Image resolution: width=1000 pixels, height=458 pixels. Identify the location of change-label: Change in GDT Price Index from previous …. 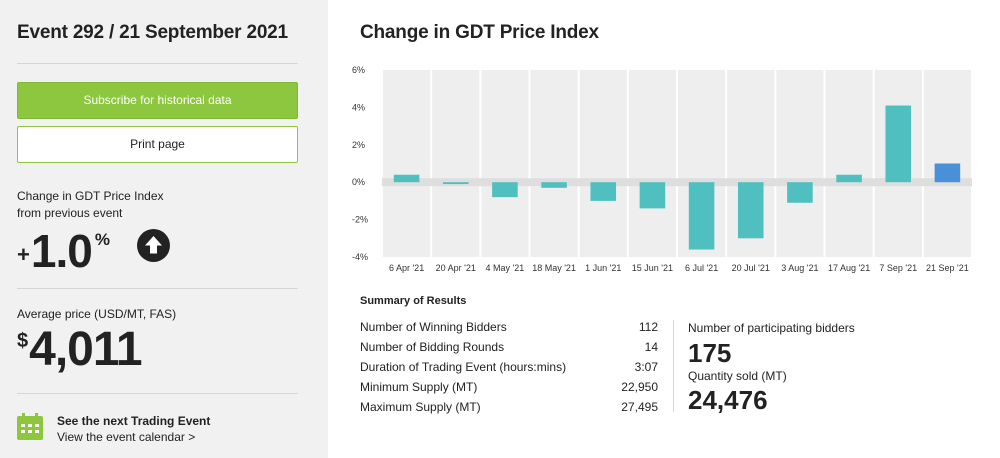
(90, 205).